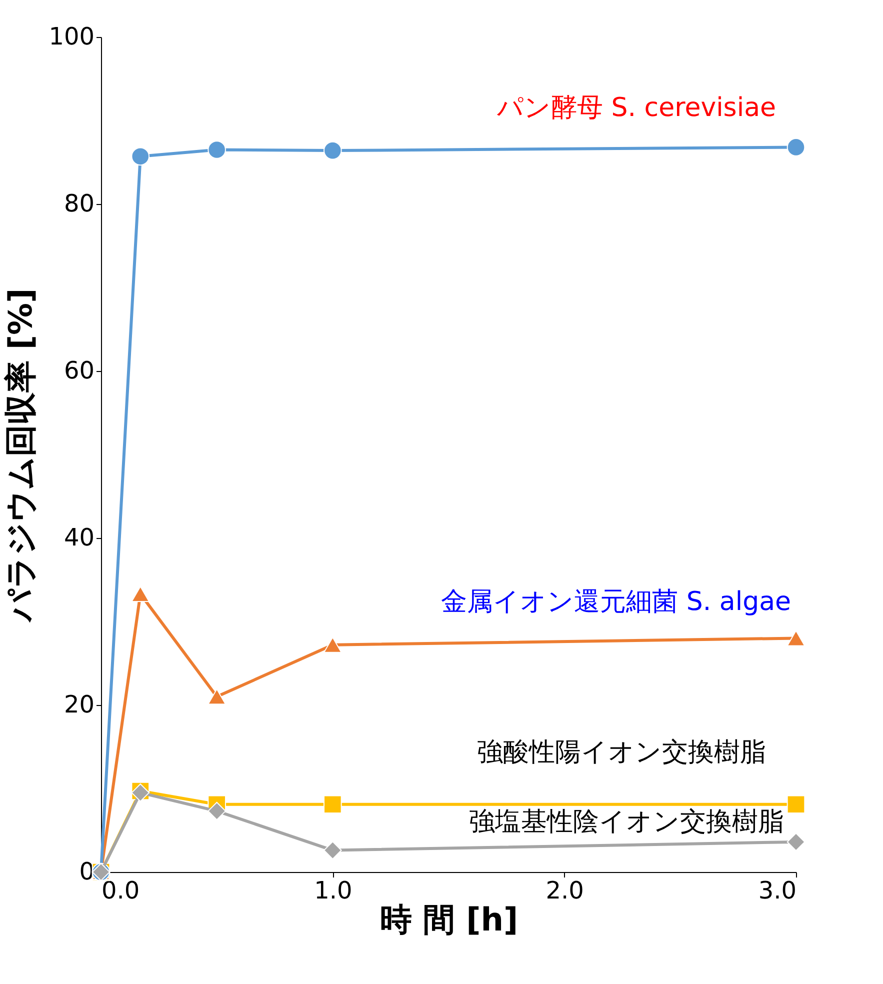 The height and width of the screenshot is (984, 883). Describe the element at coordinates (79, 204) in the screenshot. I see `y-tick-label: 80` at that location.